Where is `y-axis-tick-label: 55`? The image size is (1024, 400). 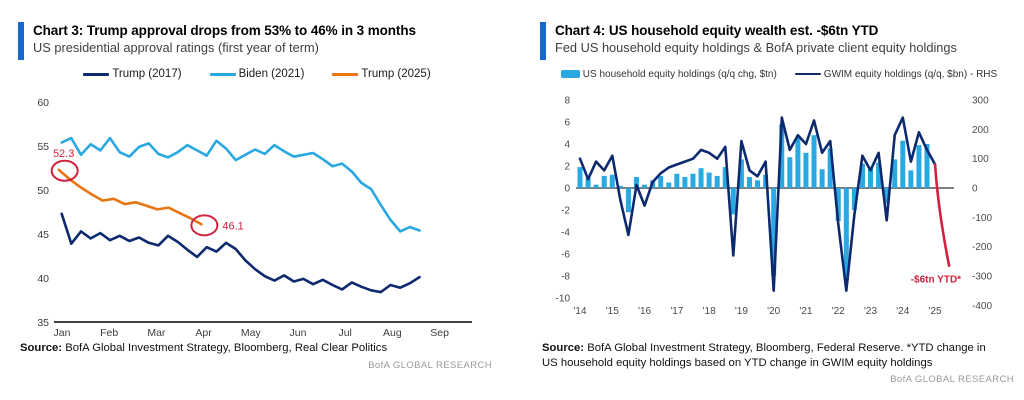
y-axis-tick-label: 55 is located at coordinates (43, 147).